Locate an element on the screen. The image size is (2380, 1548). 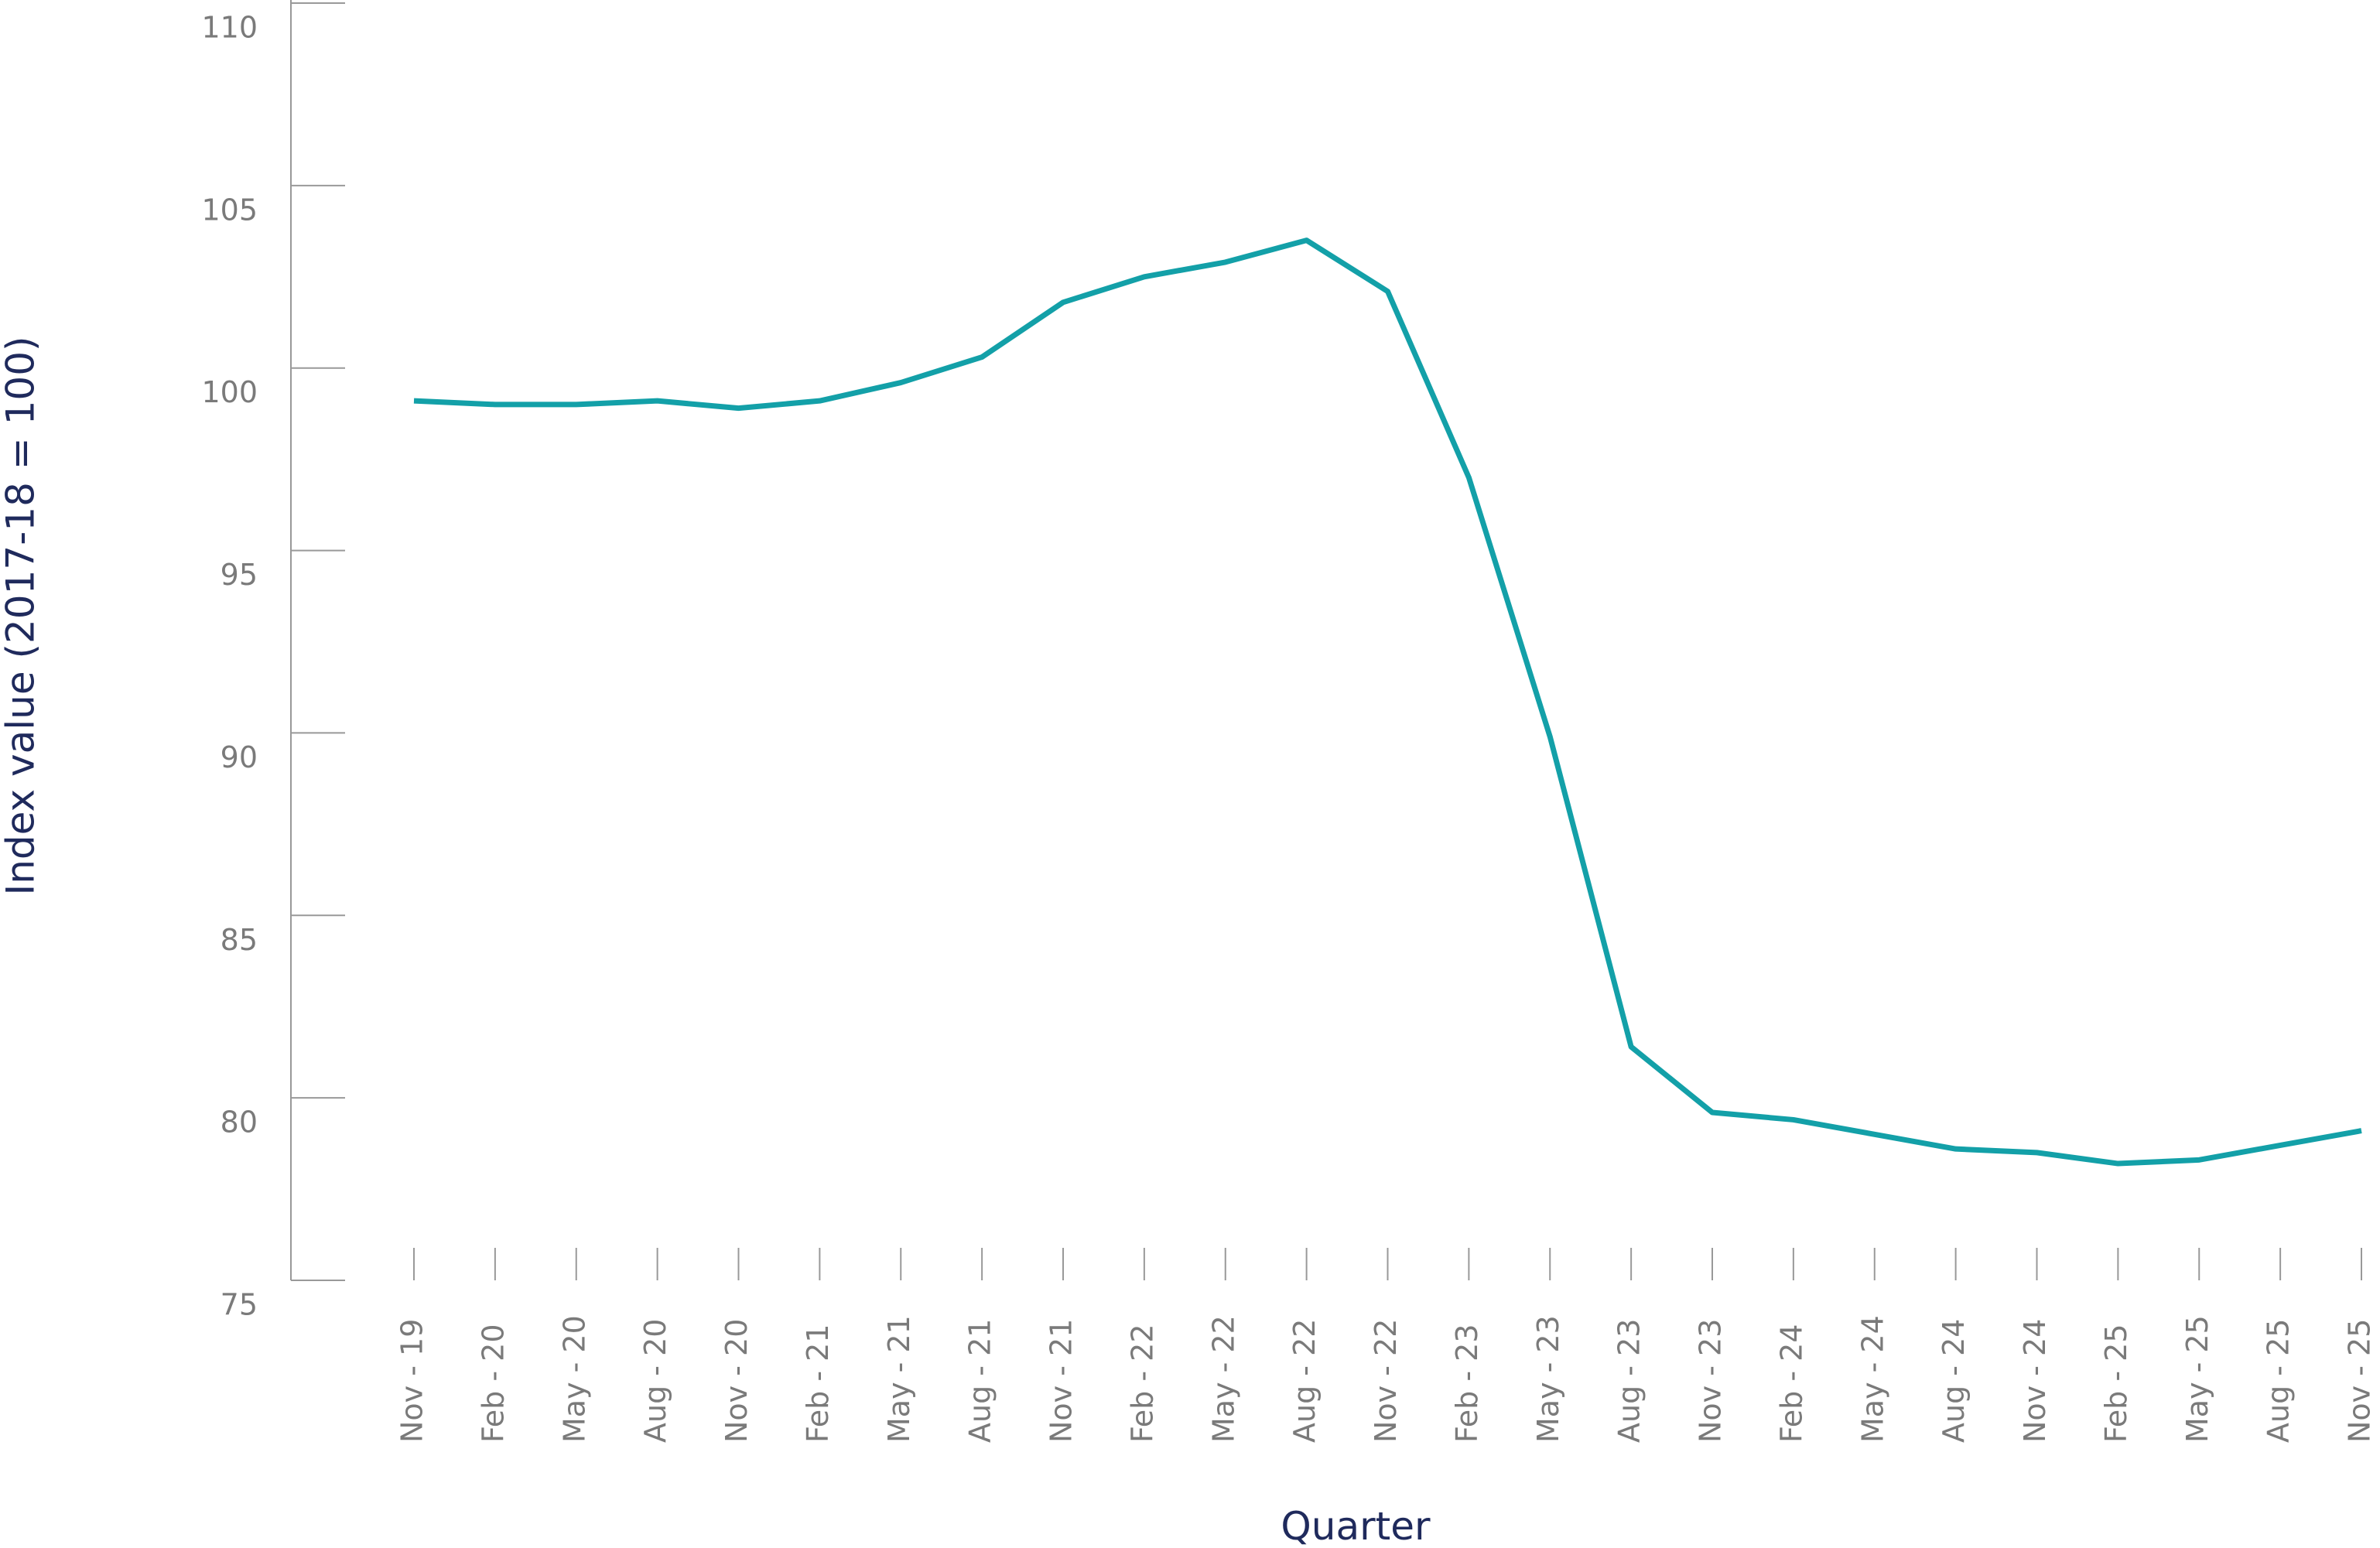
x-tick-label: Nov - 23 is located at coordinates (1711, 1381).